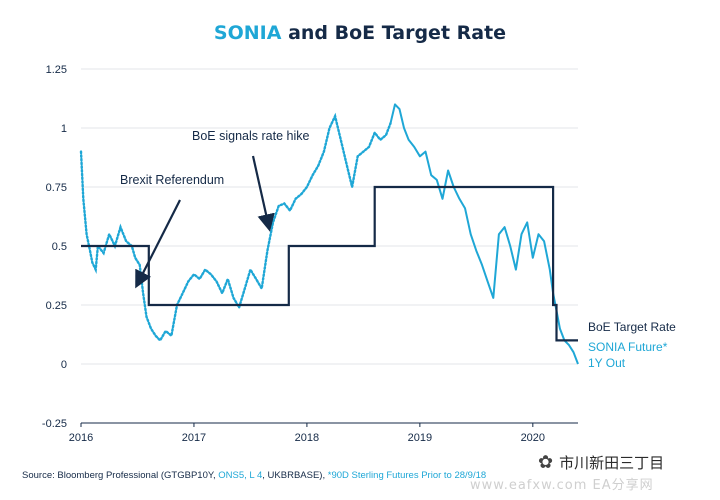 Image resolution: width=720 pixels, height=500 pixels. Describe the element at coordinates (420, 438) in the screenshot. I see `x-tick-label: 2019` at that location.